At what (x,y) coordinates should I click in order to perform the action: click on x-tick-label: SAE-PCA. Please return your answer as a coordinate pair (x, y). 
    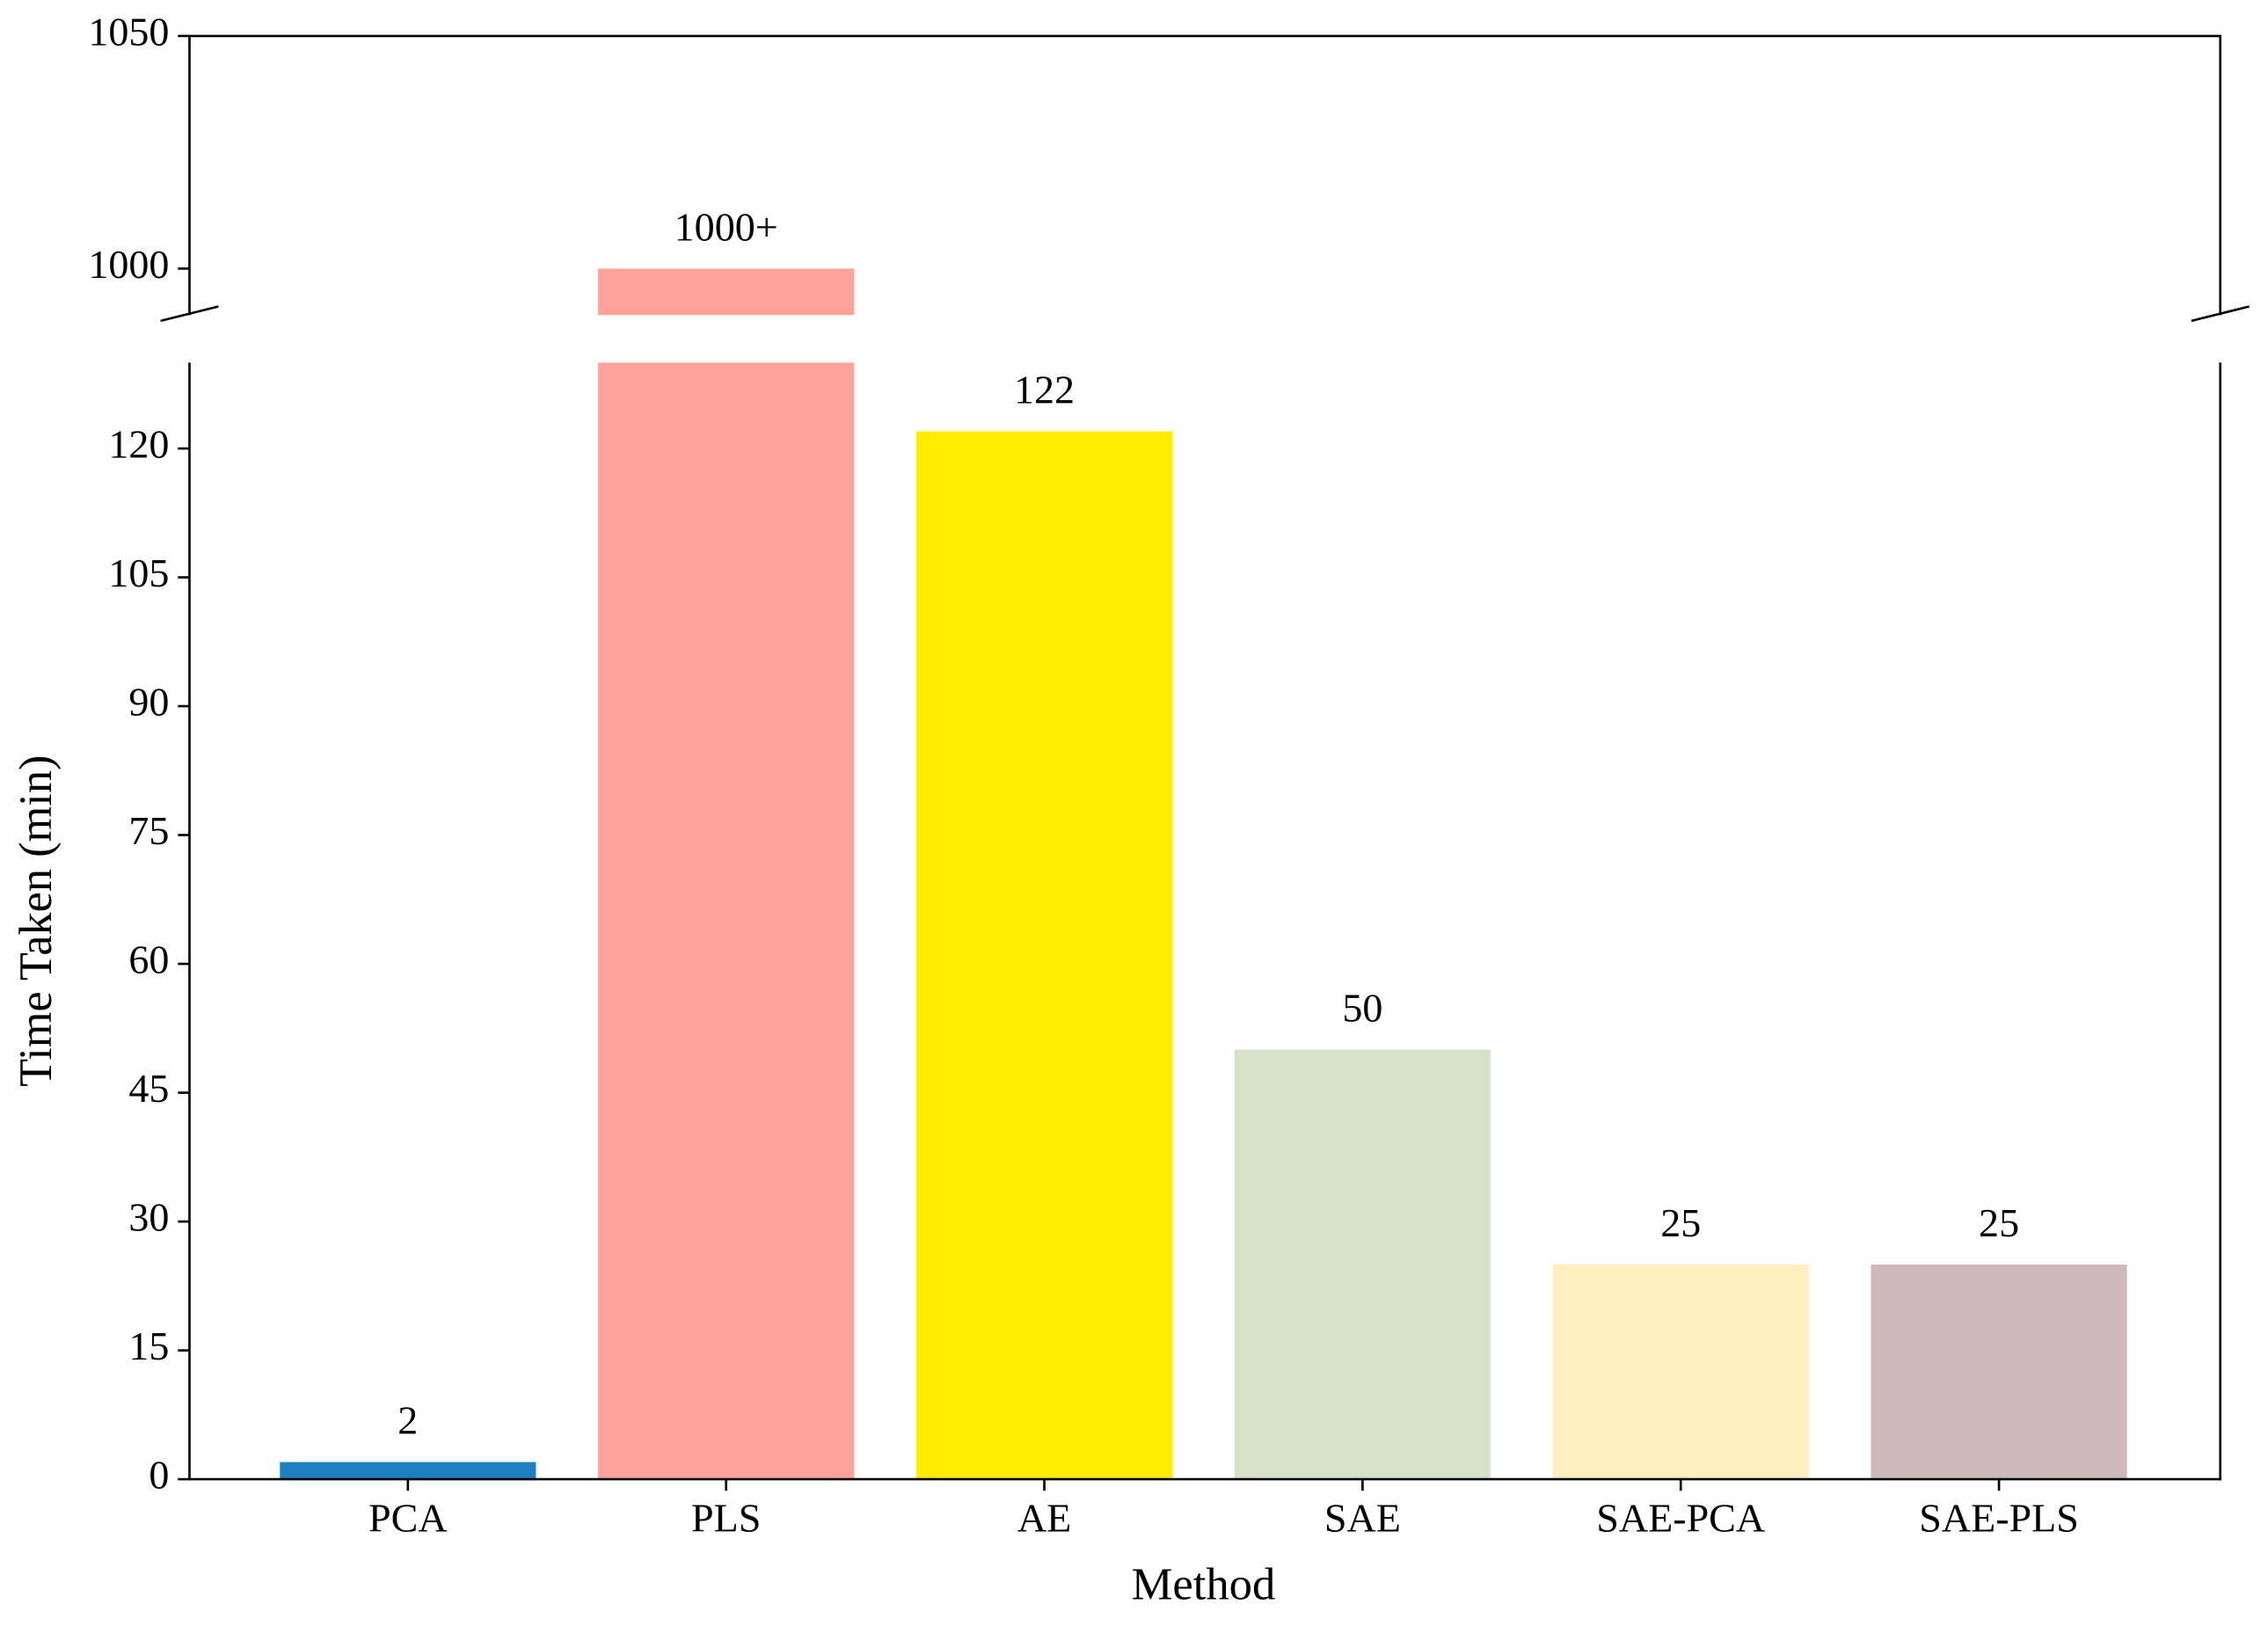
    Looking at the image, I should click on (1680, 1518).